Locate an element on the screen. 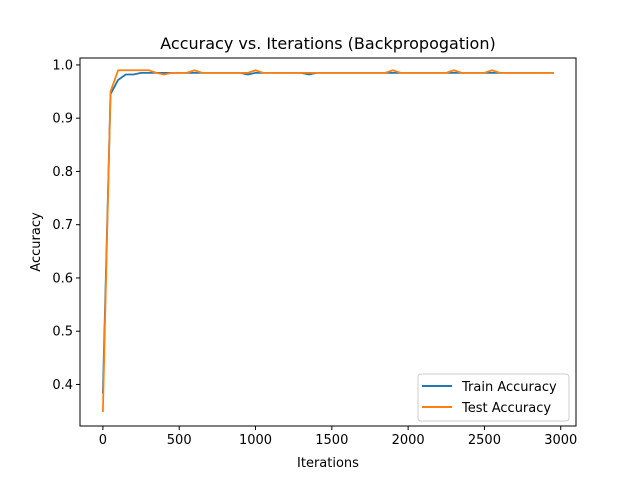  y-tick-label: 0.5 is located at coordinates (62, 332).